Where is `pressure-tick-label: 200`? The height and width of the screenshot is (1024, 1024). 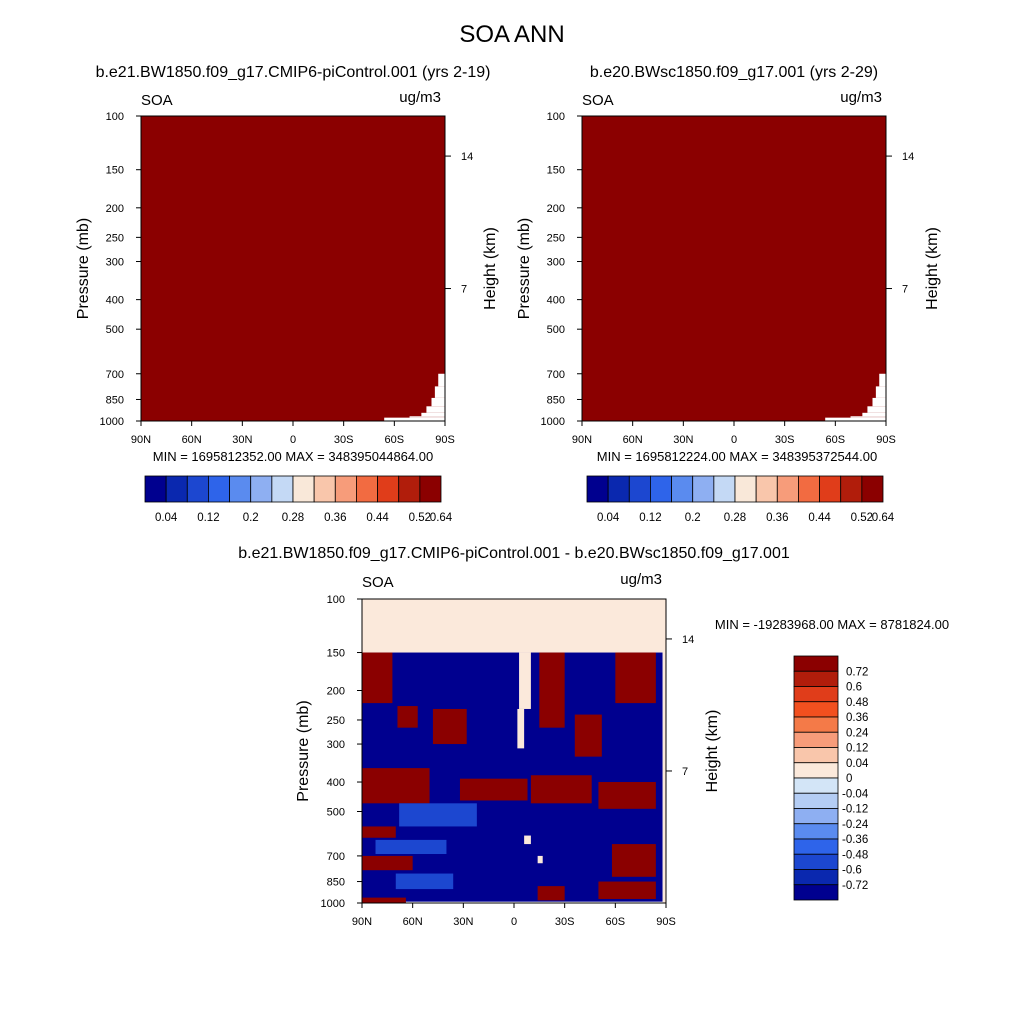 pressure-tick-label: 200 is located at coordinates (336, 692).